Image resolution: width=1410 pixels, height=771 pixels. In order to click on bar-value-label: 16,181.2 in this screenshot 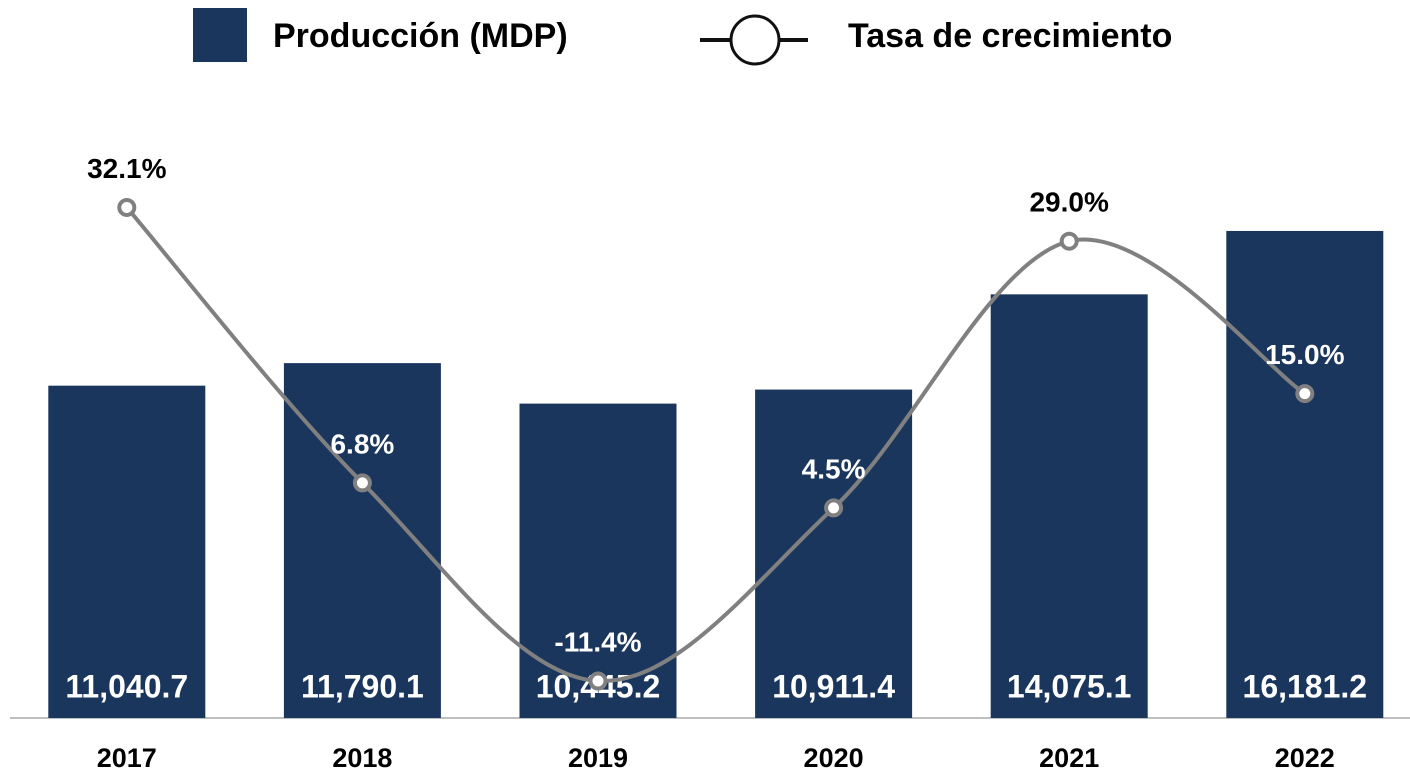, I will do `click(1305, 686)`.